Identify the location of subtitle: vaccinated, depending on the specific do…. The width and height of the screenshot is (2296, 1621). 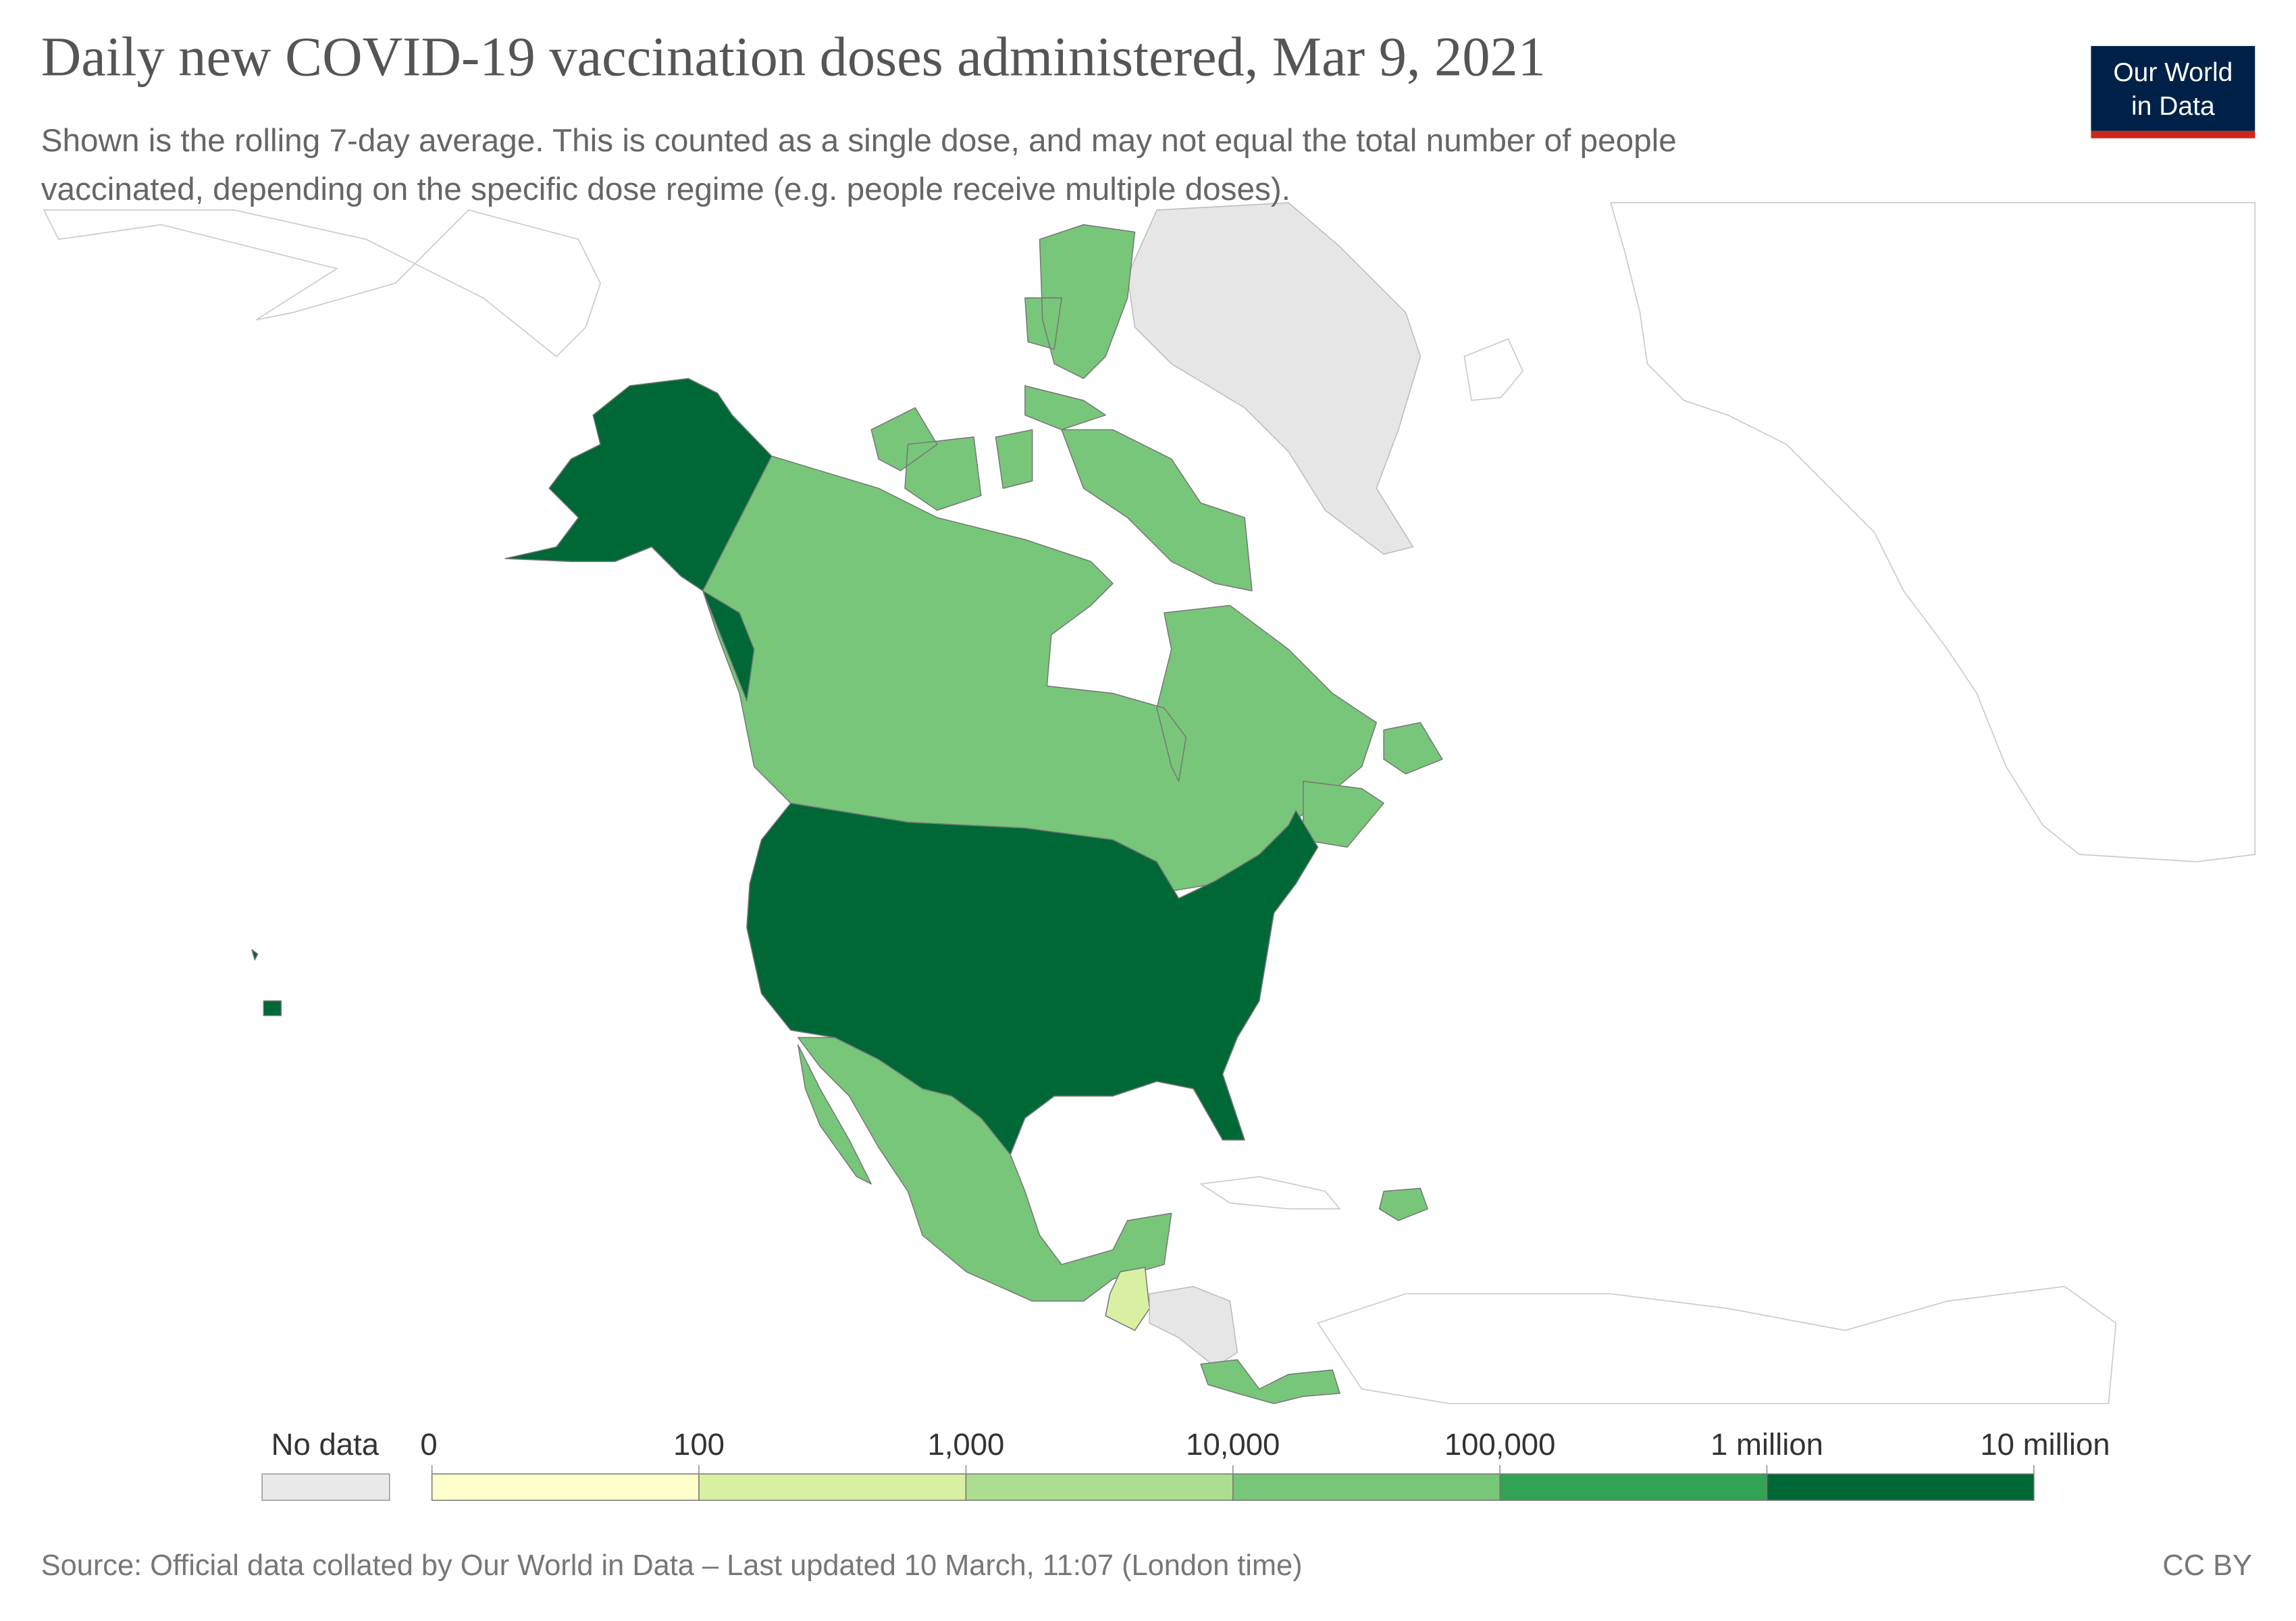
(665, 189).